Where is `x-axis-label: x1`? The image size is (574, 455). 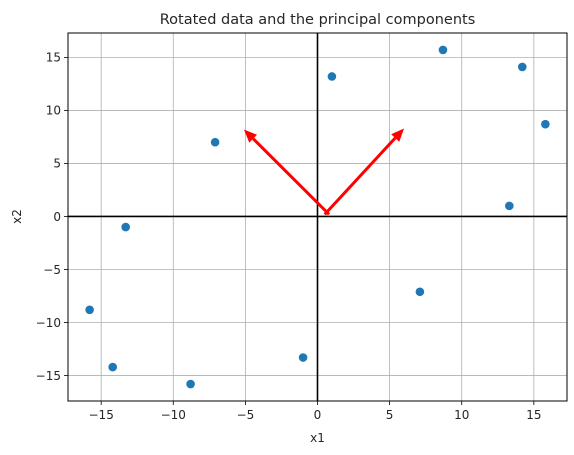 x-axis-label: x1 is located at coordinates (317, 438).